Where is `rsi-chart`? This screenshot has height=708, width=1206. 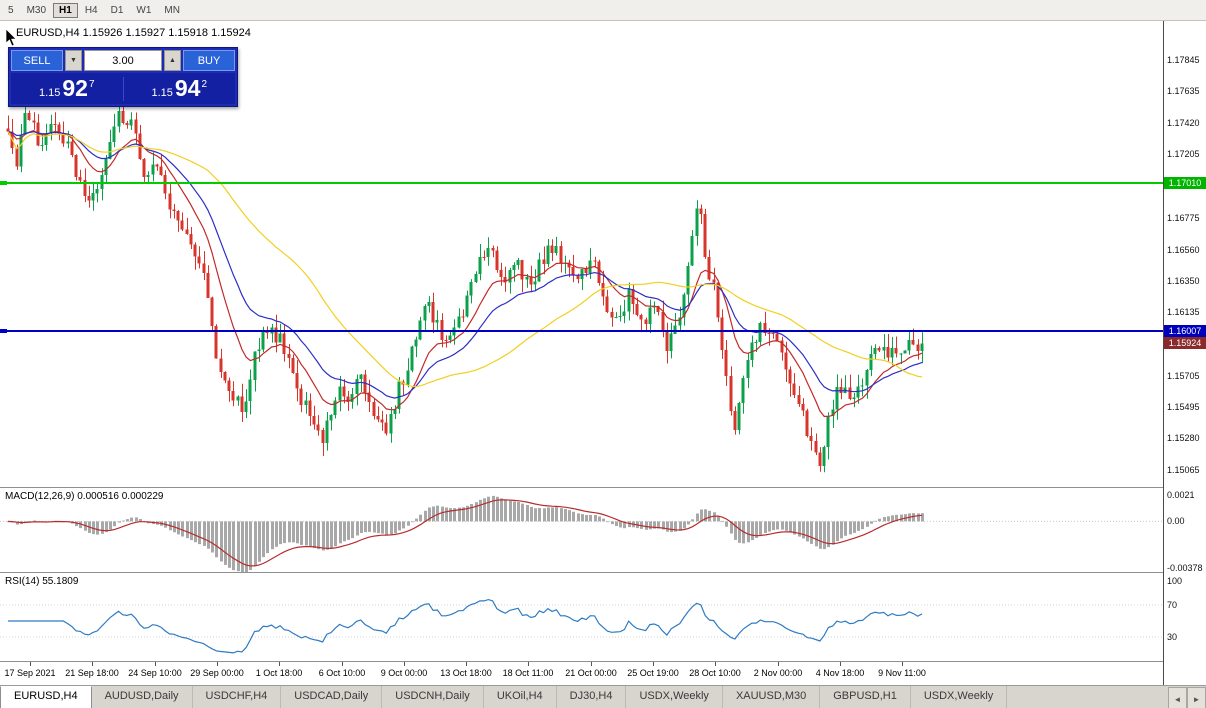 rsi-chart is located at coordinates (581, 617).